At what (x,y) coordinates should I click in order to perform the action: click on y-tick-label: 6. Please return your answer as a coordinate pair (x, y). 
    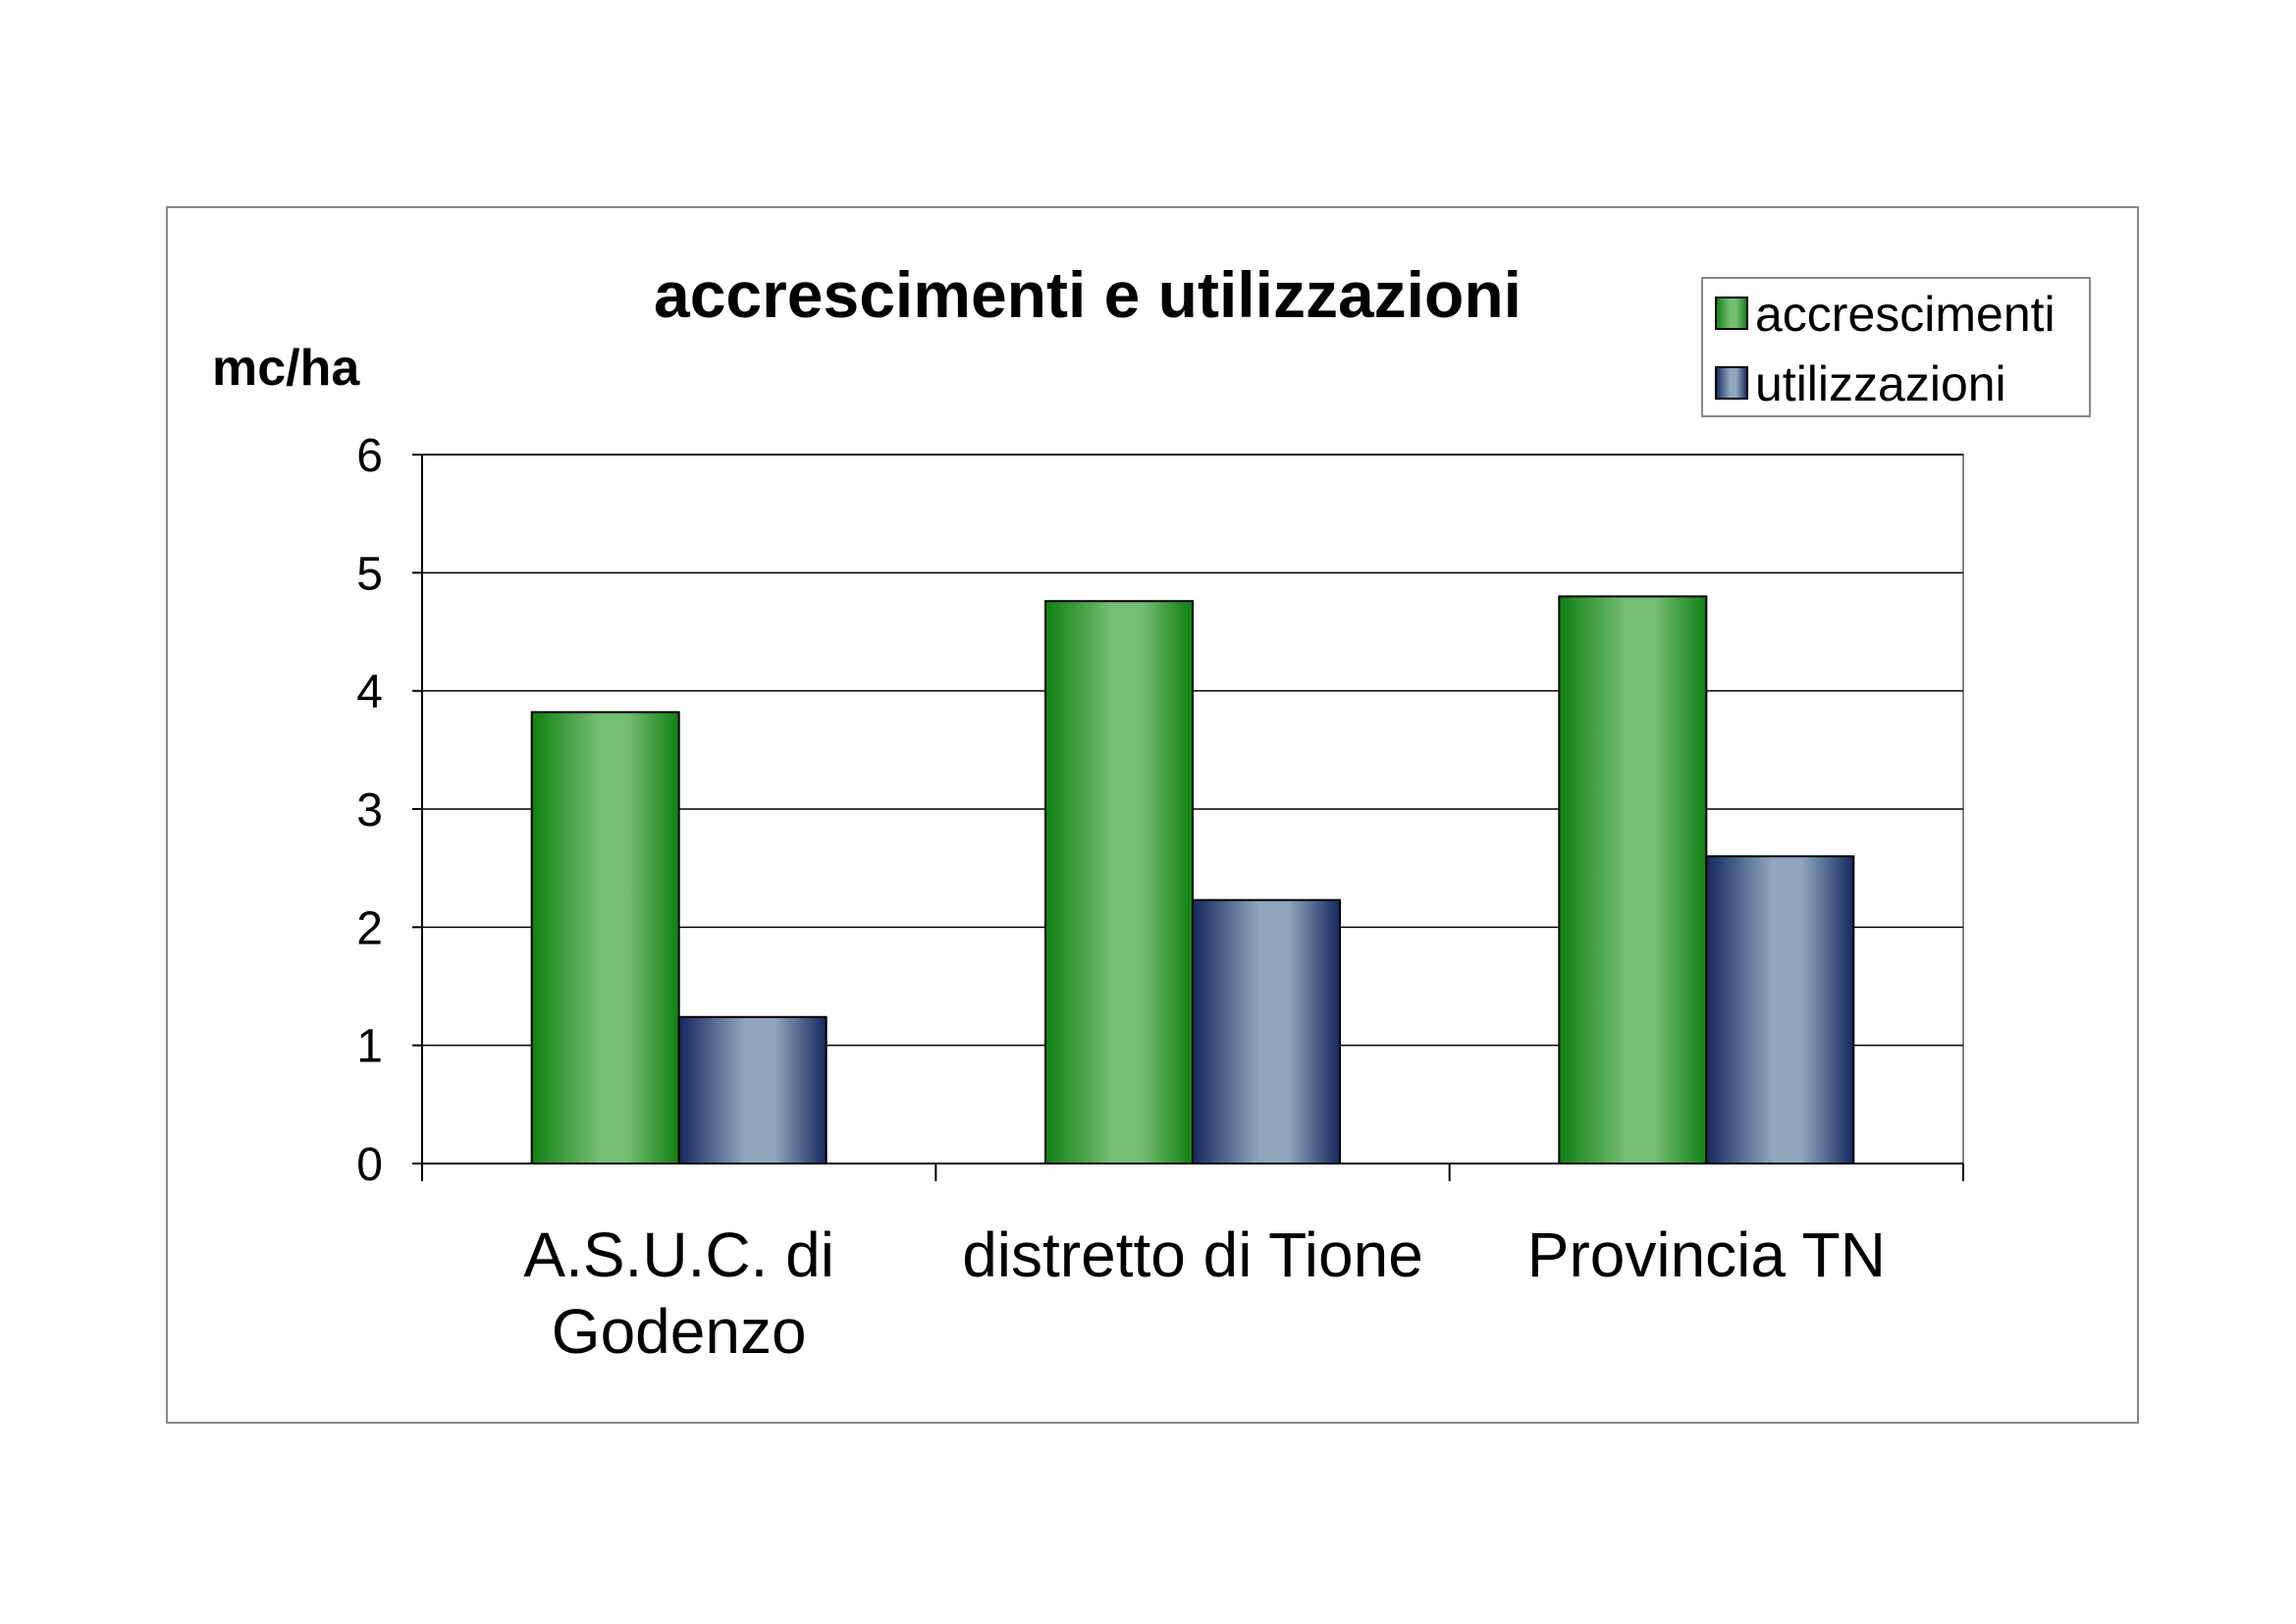
    Looking at the image, I should click on (369, 456).